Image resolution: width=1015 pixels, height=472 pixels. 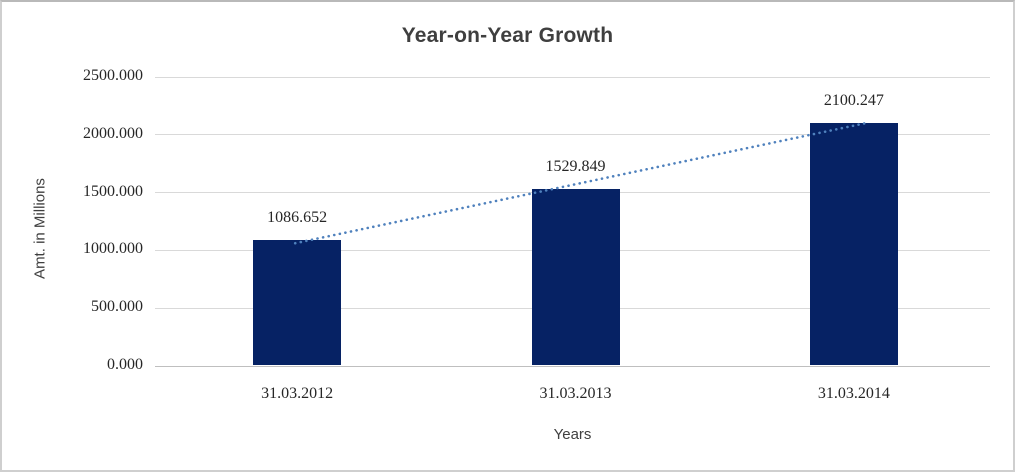 What do you see at coordinates (297, 218) in the screenshot?
I see `bar-data-label: 1086.652` at bounding box center [297, 218].